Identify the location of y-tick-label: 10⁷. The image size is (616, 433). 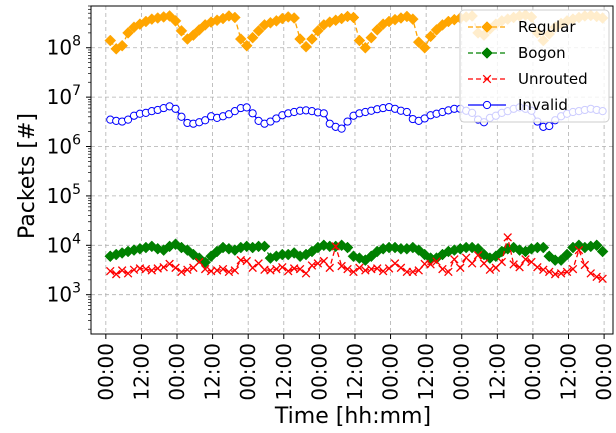
(64, 96).